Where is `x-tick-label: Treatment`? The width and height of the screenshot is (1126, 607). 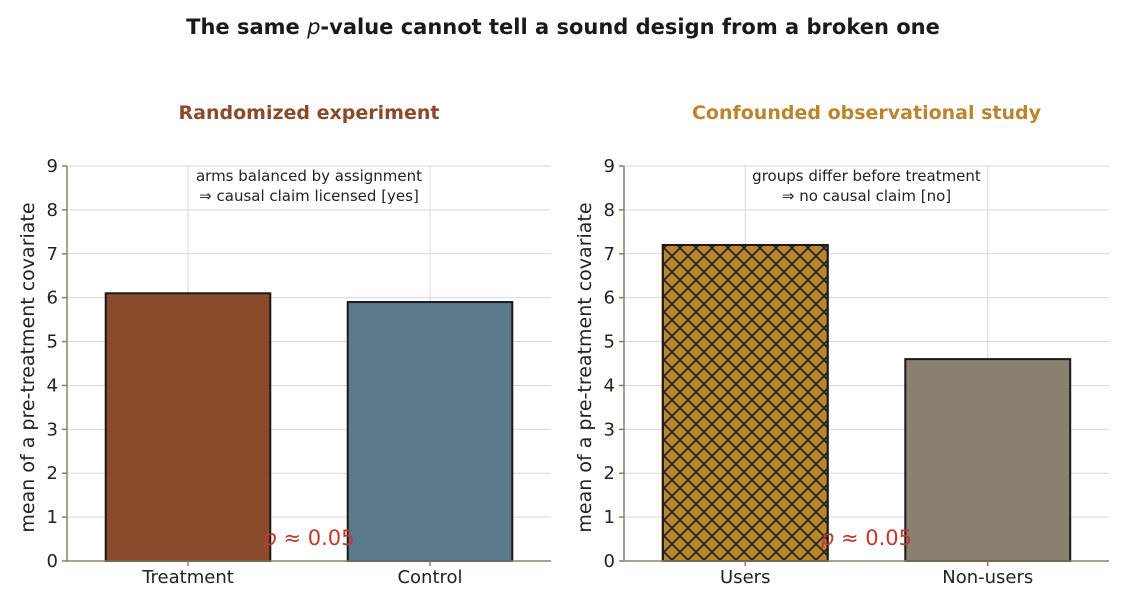 x-tick-label: Treatment is located at coordinates (187, 577).